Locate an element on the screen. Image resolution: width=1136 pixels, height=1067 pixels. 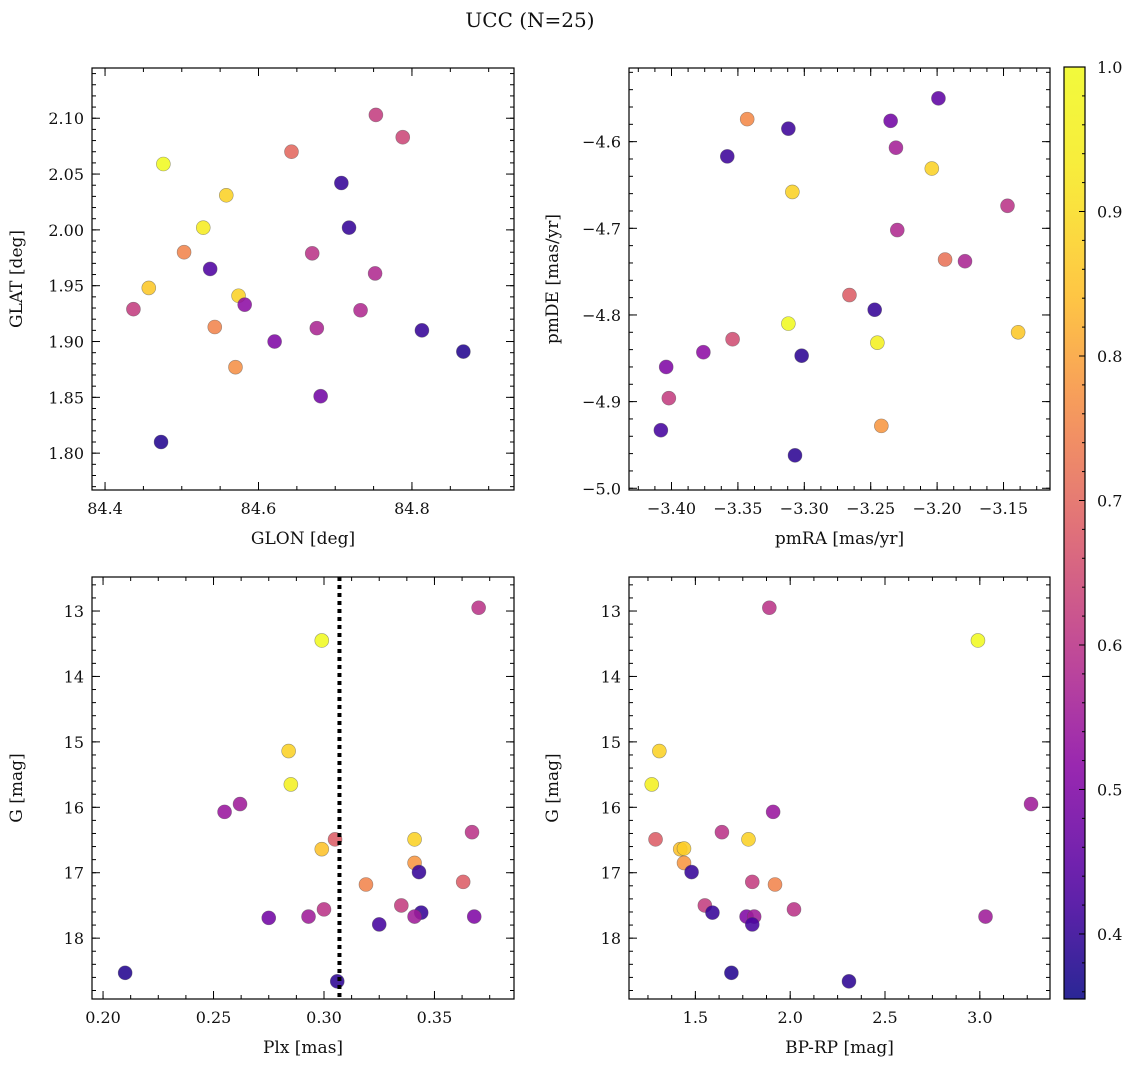
colorbar-tick-label: 0.7 is located at coordinates (1109, 500).